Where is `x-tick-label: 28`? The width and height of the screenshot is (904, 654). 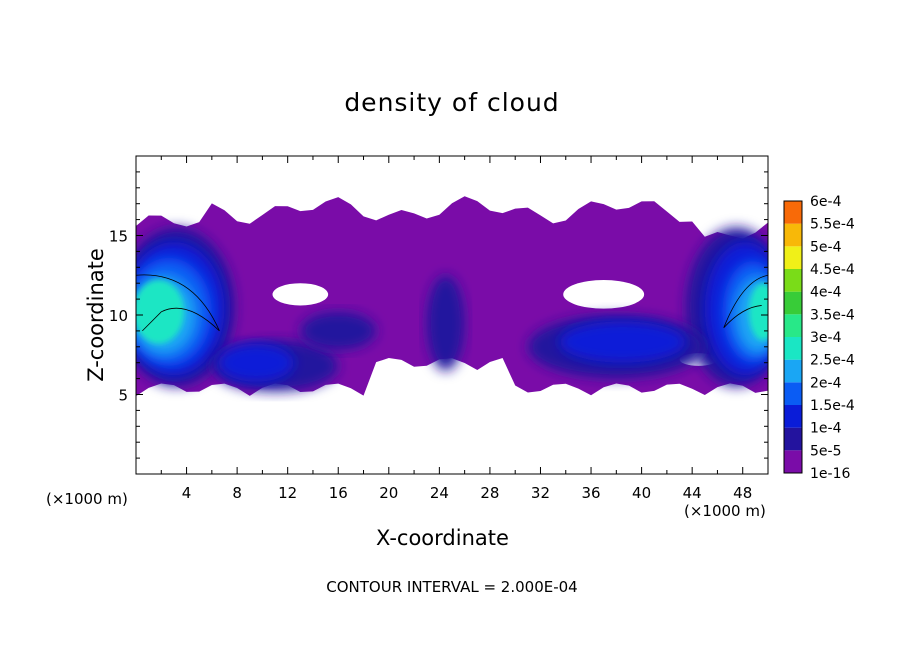
x-tick-label: 28 is located at coordinates (489, 493).